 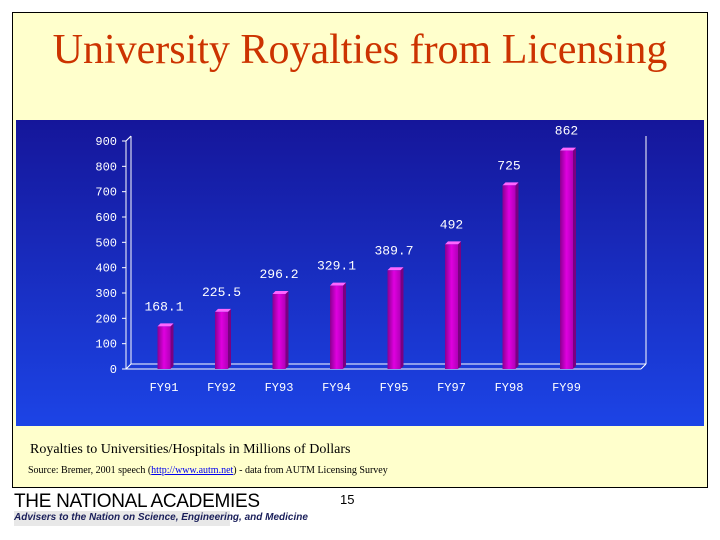 I want to click on x-category-label: FY91, so click(x=164, y=388).